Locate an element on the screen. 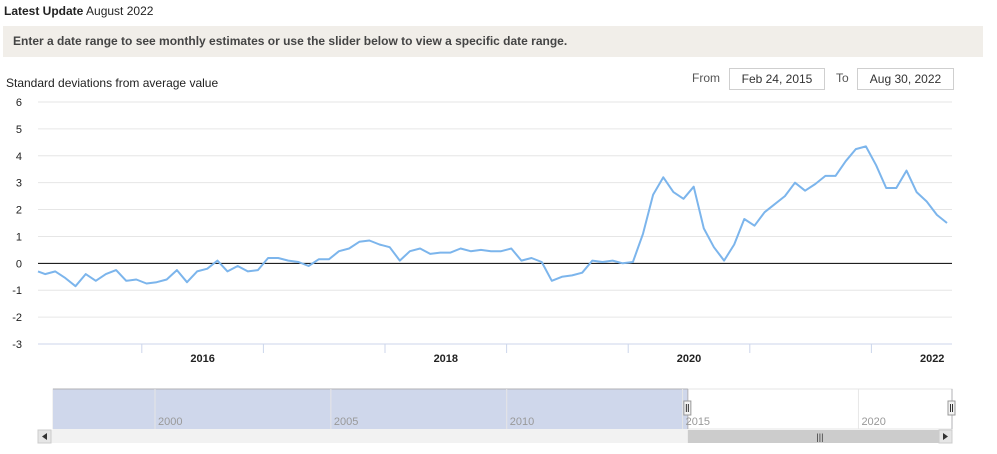 This screenshot has width=997, height=454. y-axis-title: Standard deviations from average value is located at coordinates (112, 83).